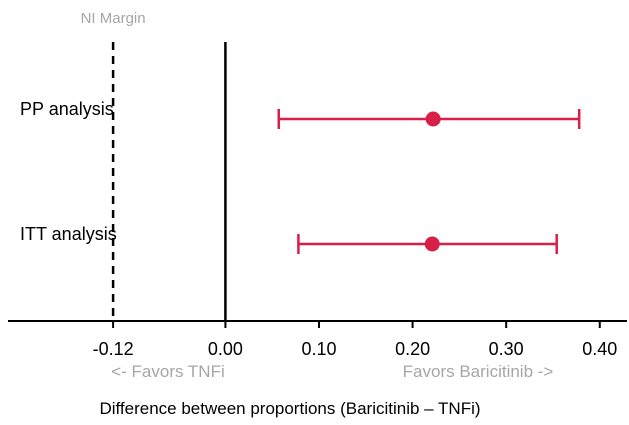 The height and width of the screenshot is (425, 629). Describe the element at coordinates (599, 349) in the screenshot. I see `x-tick-label: 0.40` at that location.